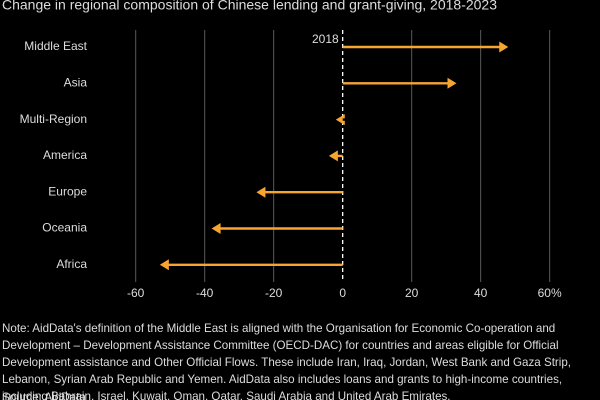  Describe the element at coordinates (53, 119) in the screenshot. I see `y-tick-label: Multi-Region` at that location.